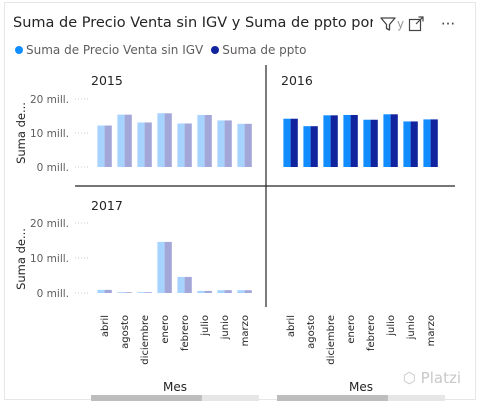 This screenshot has width=482, height=404. What do you see at coordinates (101, 146) in the screenshot?
I see `bar-2015-abril-s0` at bounding box center [101, 146].